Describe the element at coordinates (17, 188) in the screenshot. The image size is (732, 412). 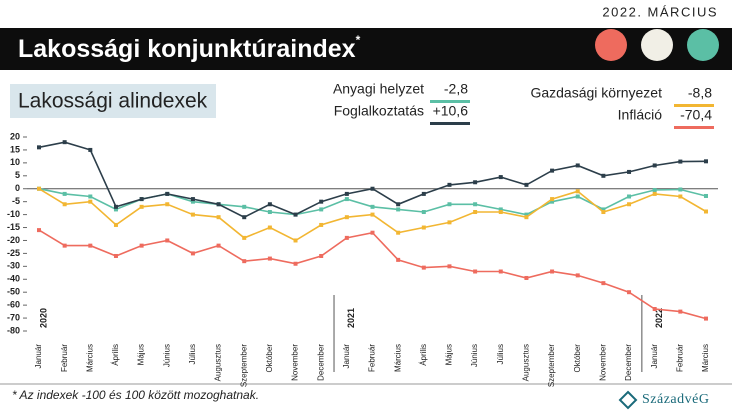
I see `y-tick-label: 0` at that location.